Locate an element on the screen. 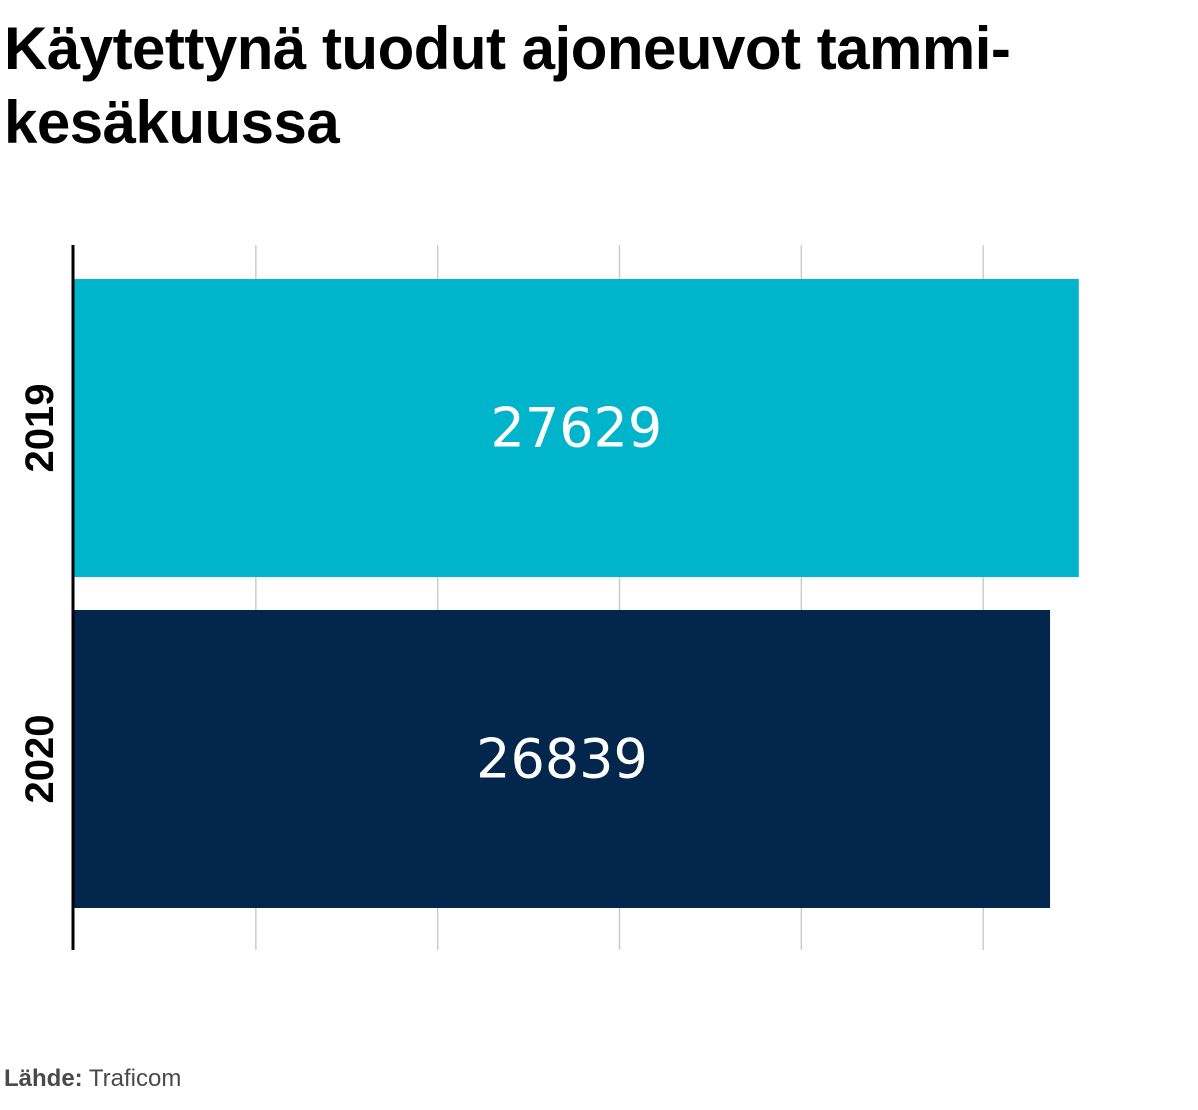  source-value: Traficom is located at coordinates (135, 1078).